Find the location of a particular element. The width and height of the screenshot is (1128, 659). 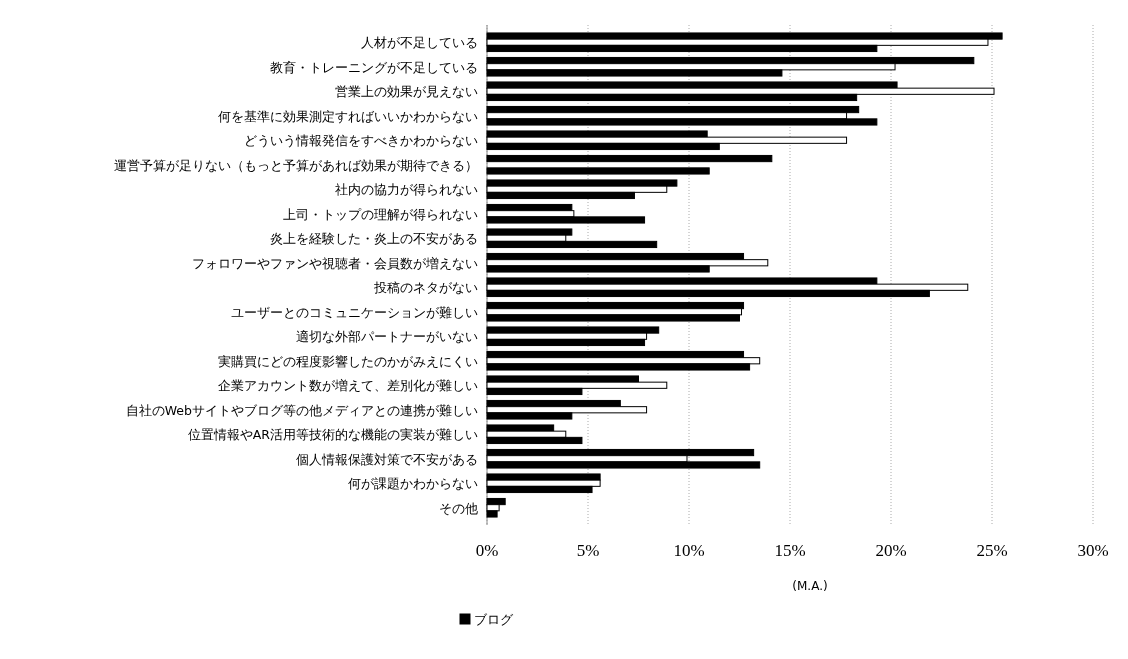

y-tick-label: フォロワーやファンや視聴者・会員数が増えない is located at coordinates (335, 263).